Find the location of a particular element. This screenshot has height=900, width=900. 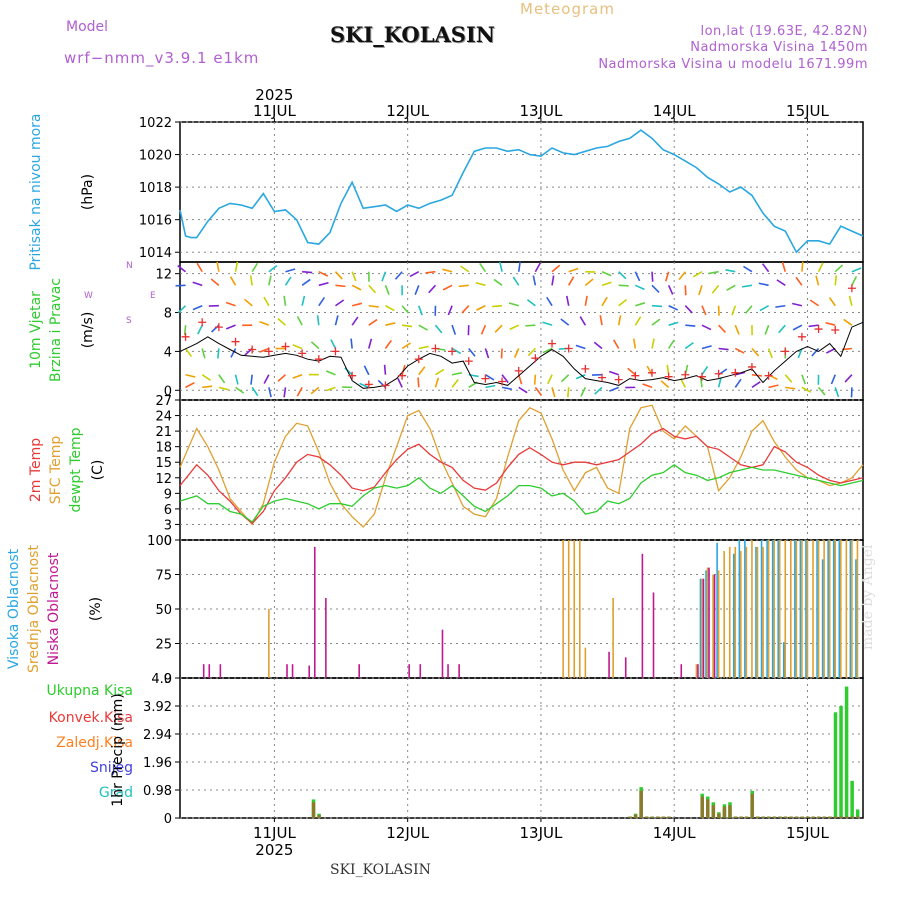

y-tick-label: 12 is located at coordinates (163, 479).